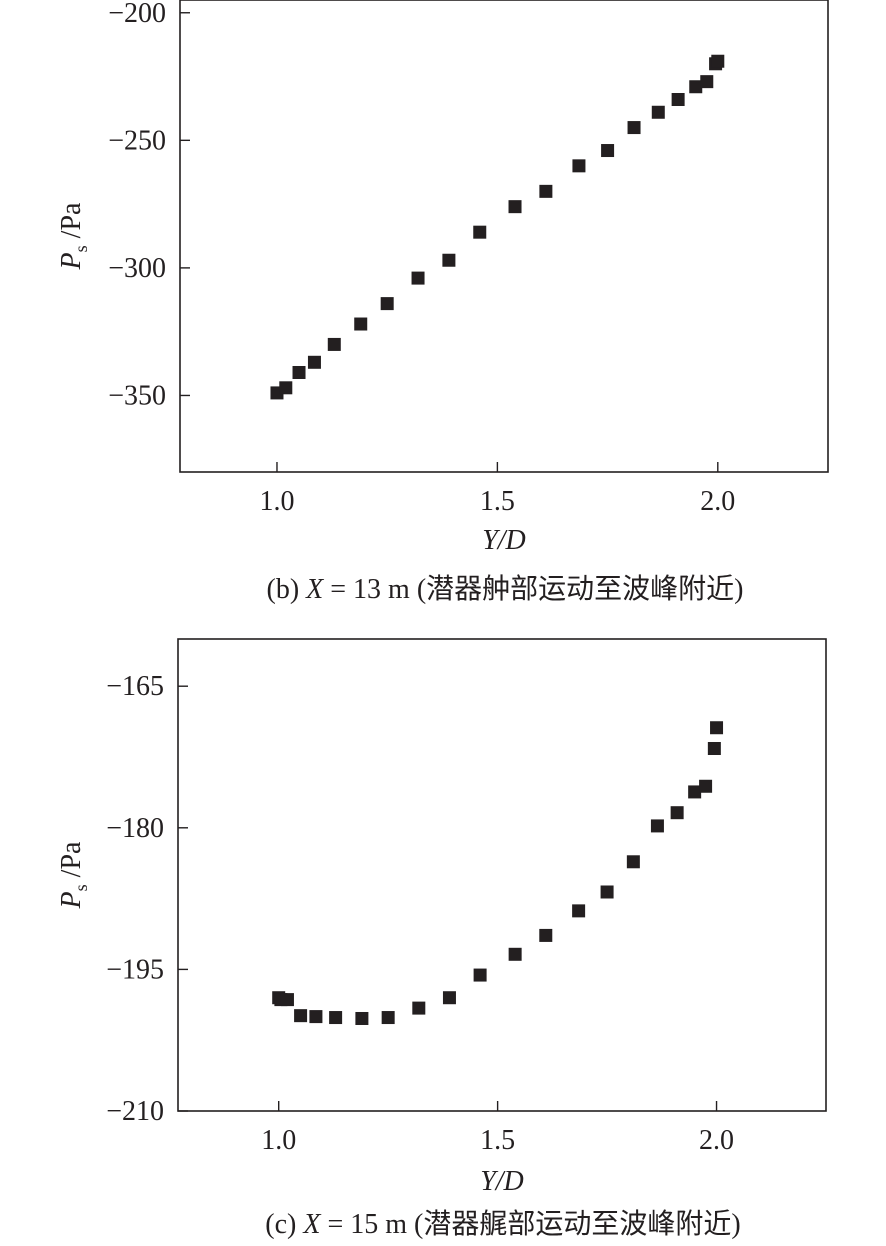 The width and height of the screenshot is (886, 1246). What do you see at coordinates (287, 589) in the screenshot?
I see `caption-prefix: (b)` at bounding box center [287, 589].